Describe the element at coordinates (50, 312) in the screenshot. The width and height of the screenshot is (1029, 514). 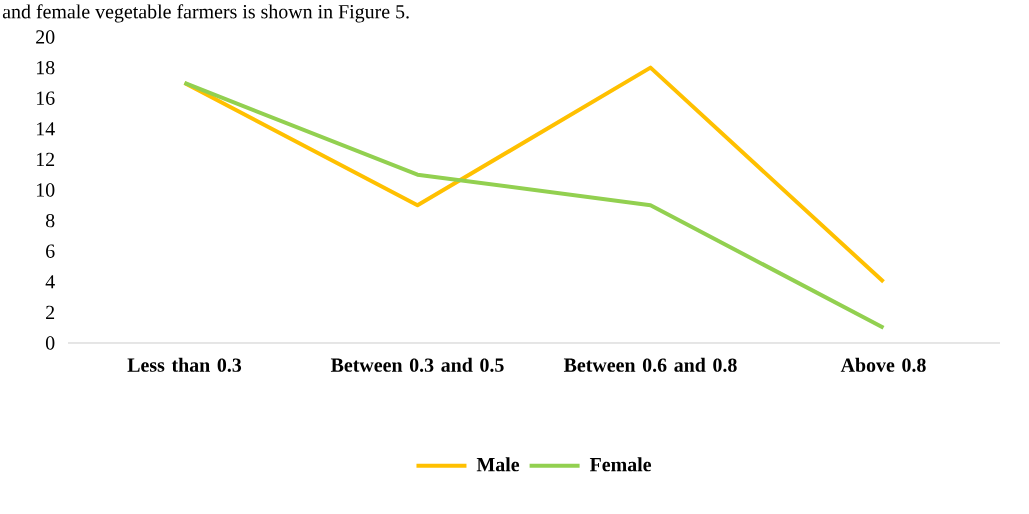
I see `y-tick-label: 2` at that location.